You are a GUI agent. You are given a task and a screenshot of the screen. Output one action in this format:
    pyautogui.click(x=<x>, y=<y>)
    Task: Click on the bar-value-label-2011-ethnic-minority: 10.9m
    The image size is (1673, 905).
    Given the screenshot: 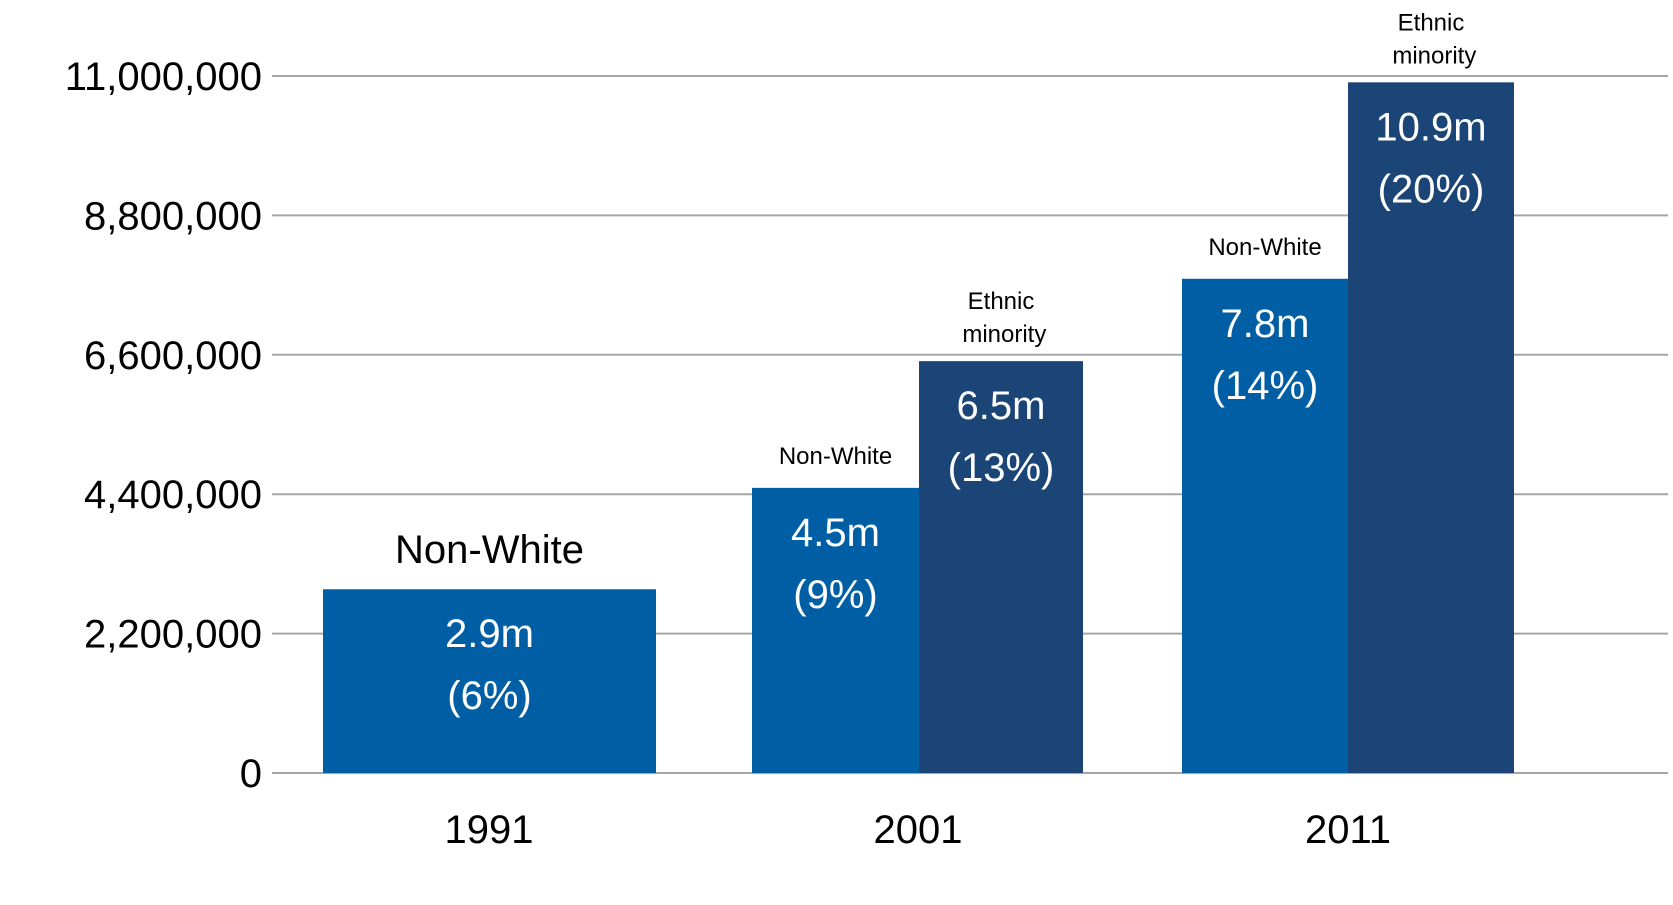 What is the action you would take?
    pyautogui.click(x=1430, y=127)
    